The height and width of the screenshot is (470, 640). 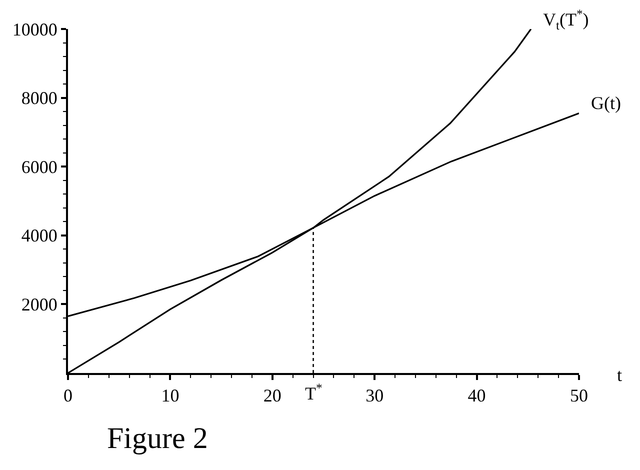 What do you see at coordinates (477, 396) in the screenshot?
I see `x-tick-label: 40` at bounding box center [477, 396].